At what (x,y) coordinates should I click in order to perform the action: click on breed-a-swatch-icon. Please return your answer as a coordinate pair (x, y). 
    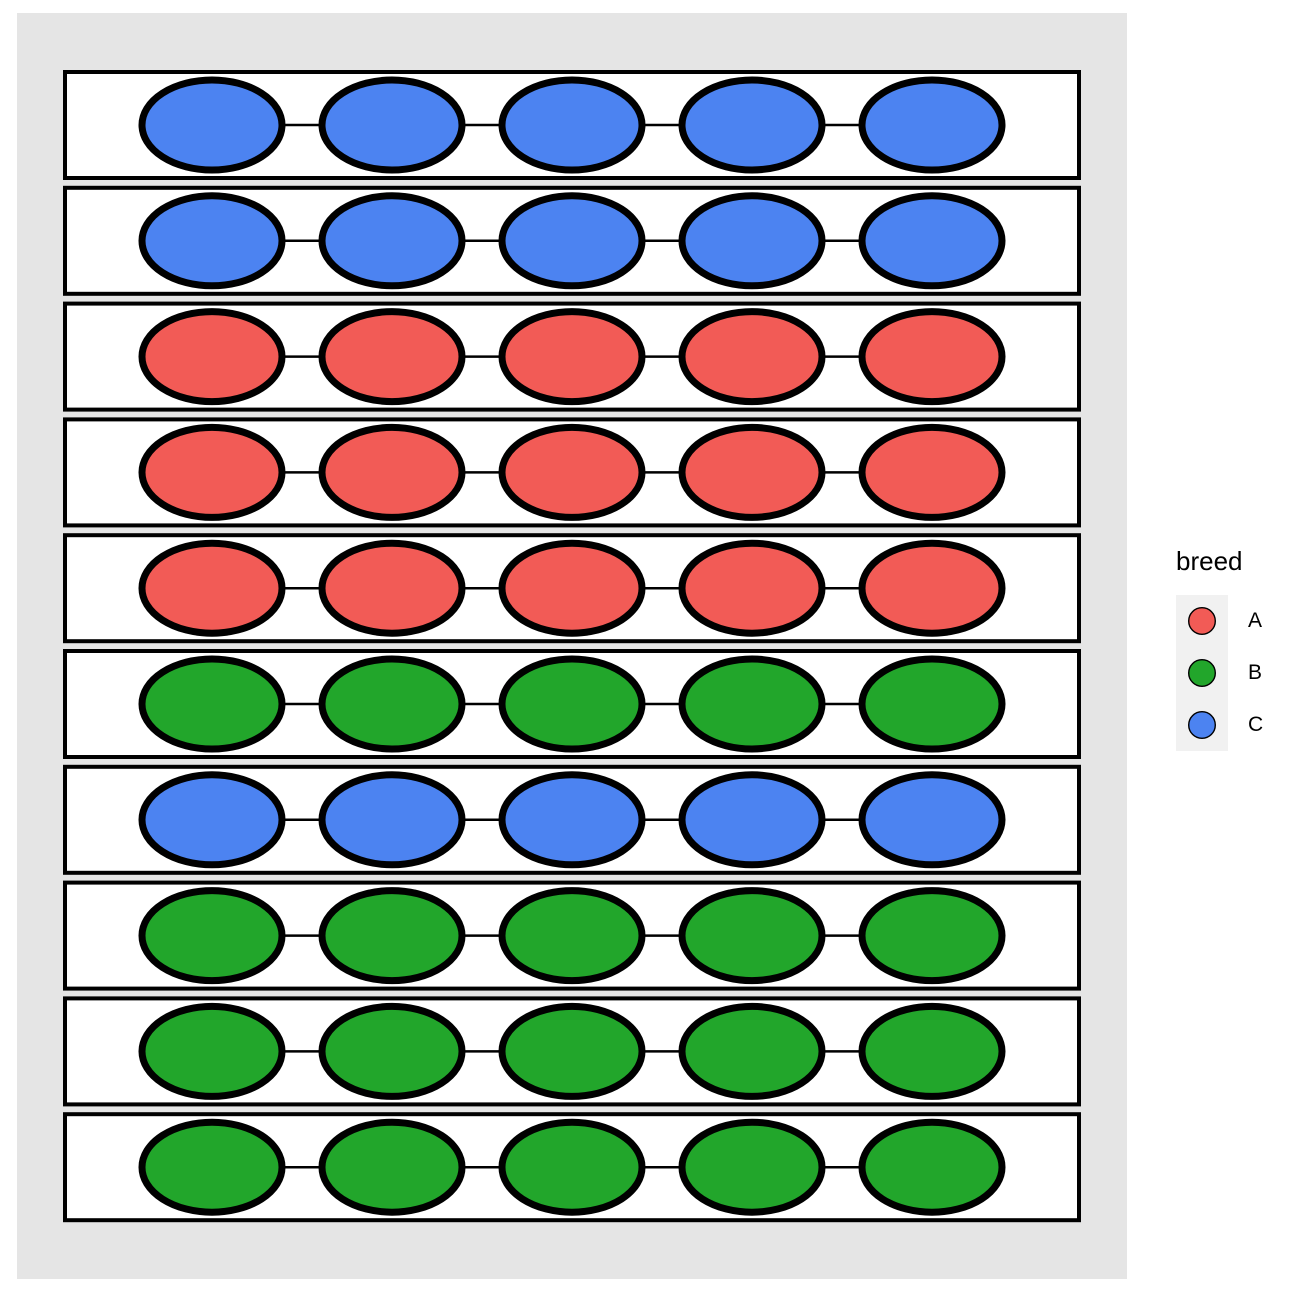
    Looking at the image, I should click on (1202, 621).